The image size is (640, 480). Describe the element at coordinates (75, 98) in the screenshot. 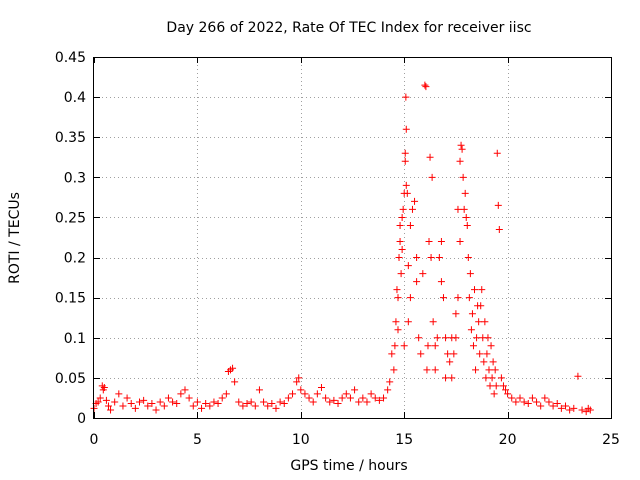

I see `y-tick-label: 0.4` at that location.